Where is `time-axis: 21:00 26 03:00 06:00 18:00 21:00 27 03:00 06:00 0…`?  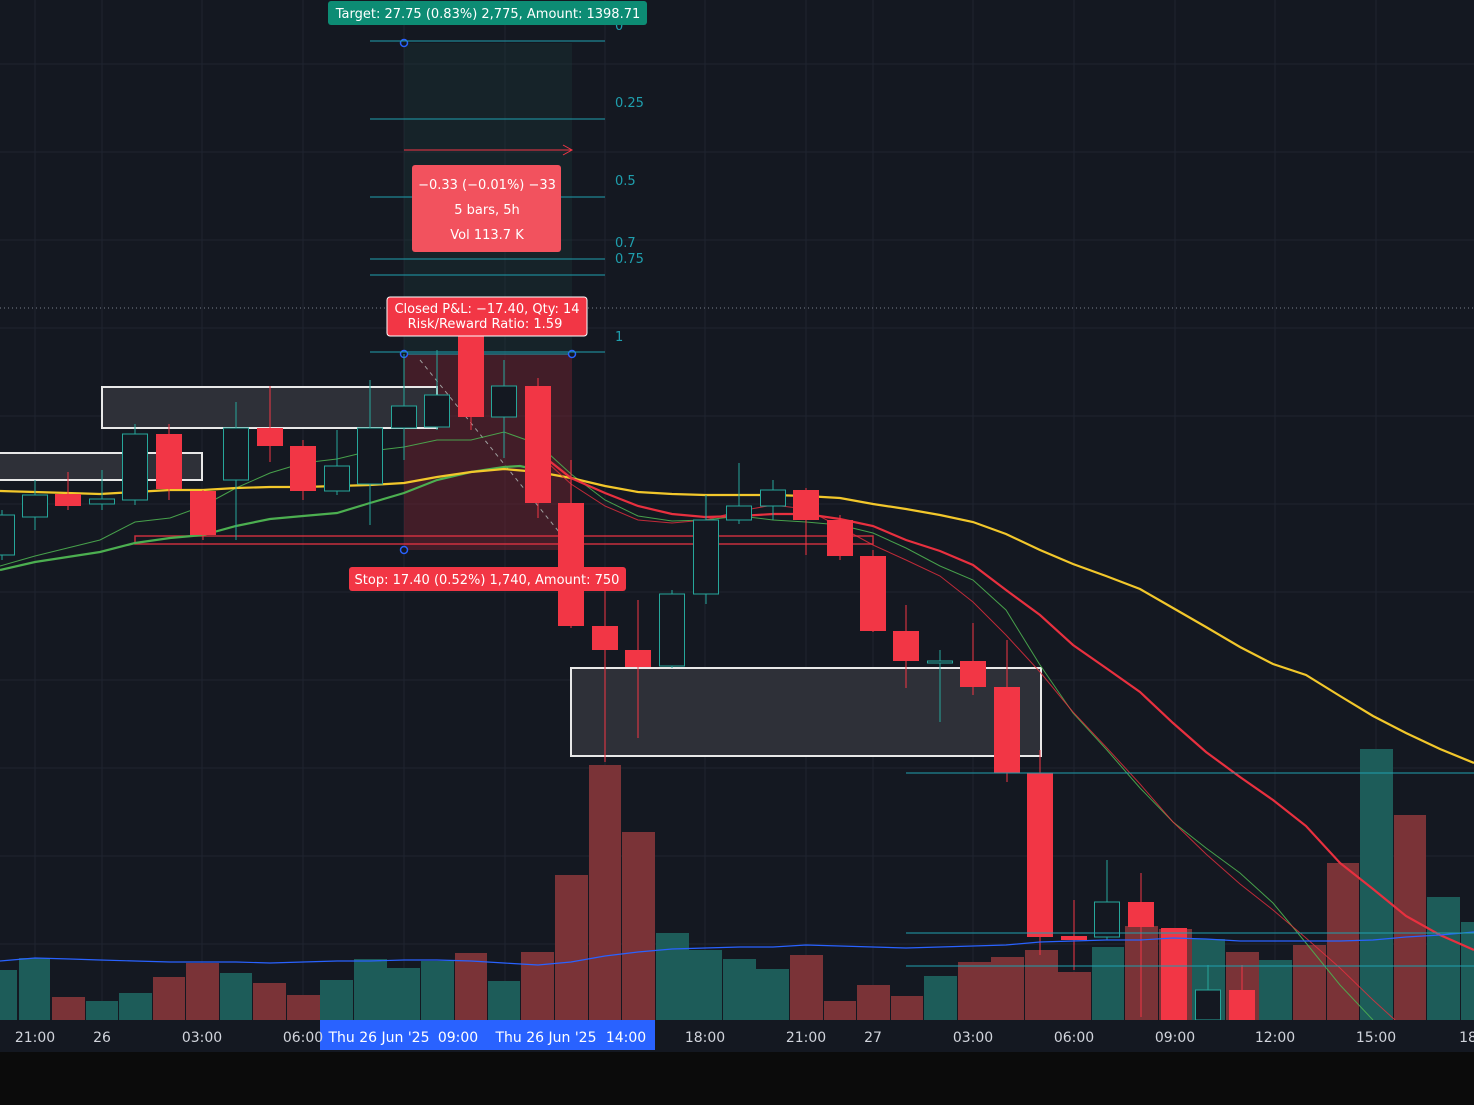 time-axis: 21:00 26 03:00 06:00 18:00 21:00 27 03:00 06:00 0… is located at coordinates (737, 1036).